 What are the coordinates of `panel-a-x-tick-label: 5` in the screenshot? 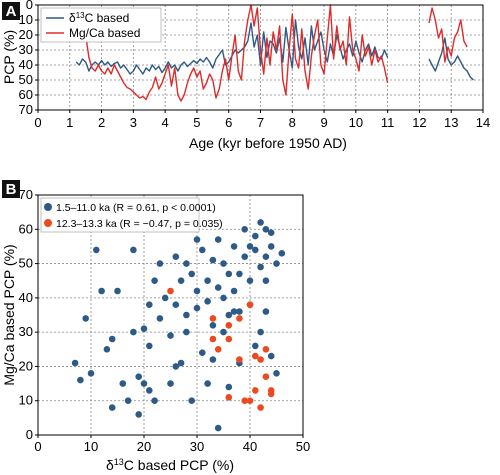 It's located at (196, 122).